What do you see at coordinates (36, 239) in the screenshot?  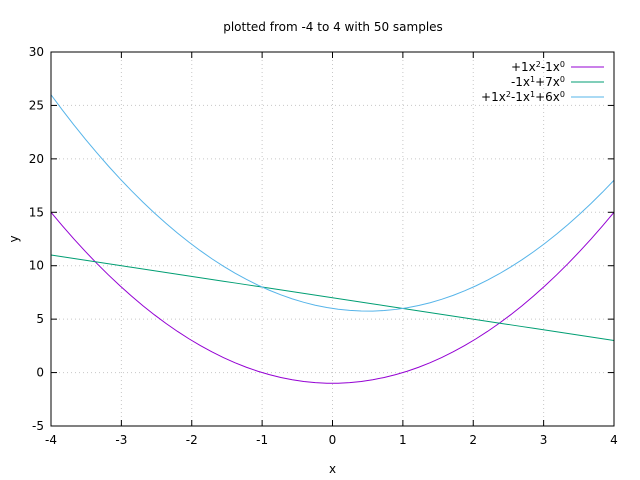 I see `y-tick-labels: -5 0 5 10 15 20 25 30` at bounding box center [36, 239].